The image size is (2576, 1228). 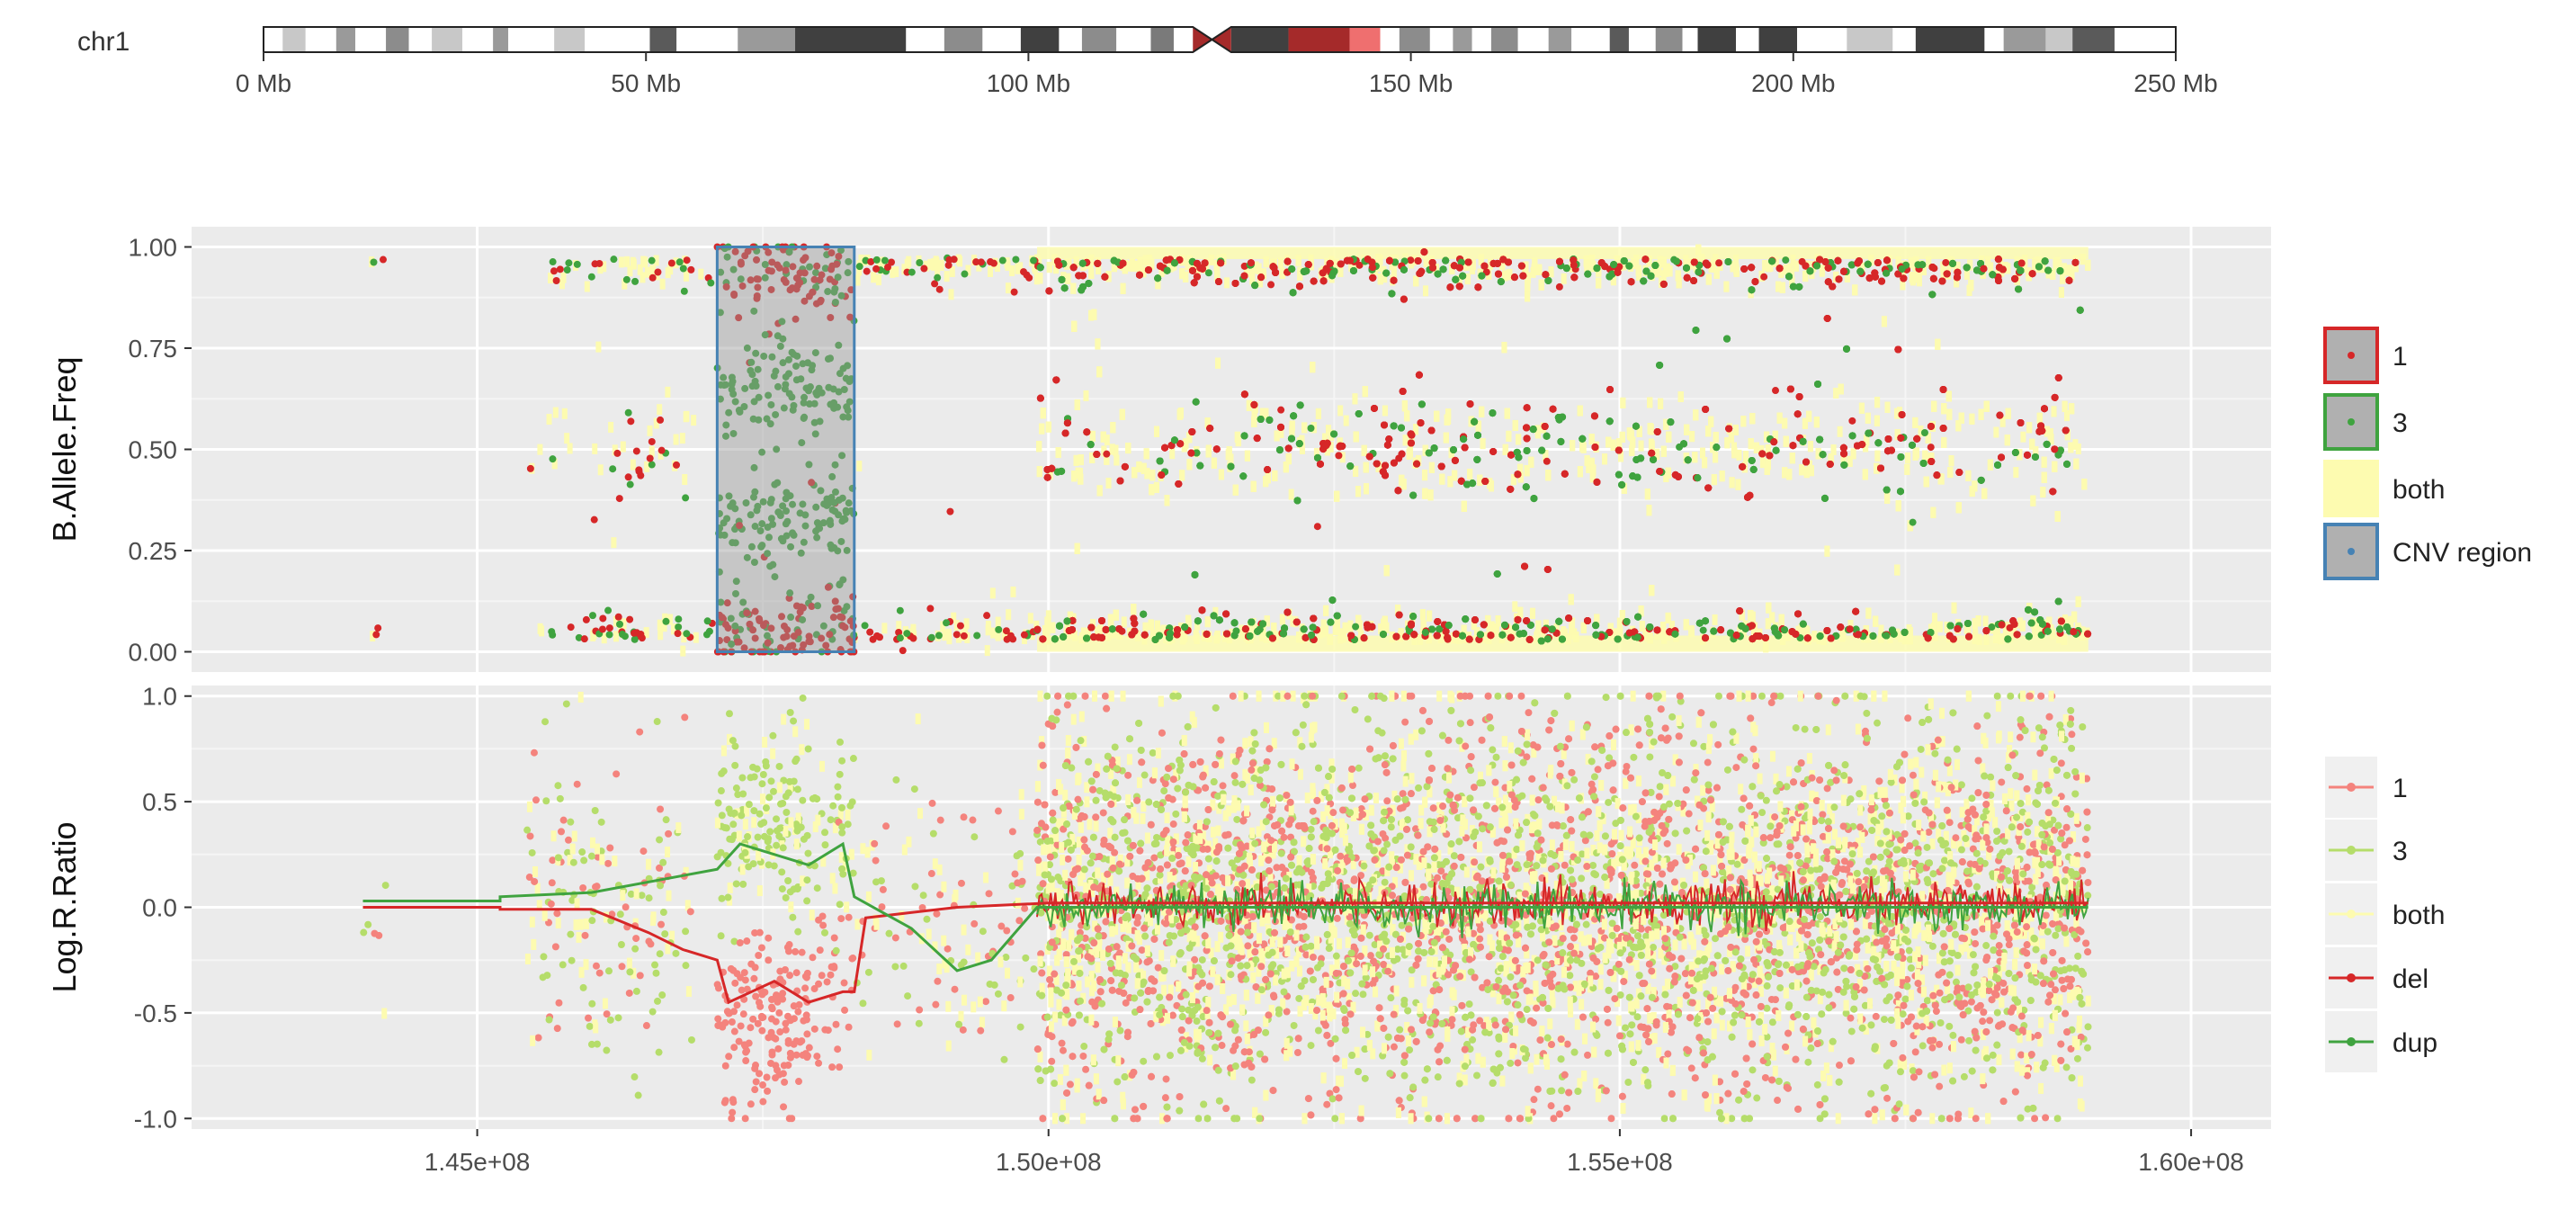 I want to click on ideogram-tick-label: 150 Mb, so click(x=1411, y=83).